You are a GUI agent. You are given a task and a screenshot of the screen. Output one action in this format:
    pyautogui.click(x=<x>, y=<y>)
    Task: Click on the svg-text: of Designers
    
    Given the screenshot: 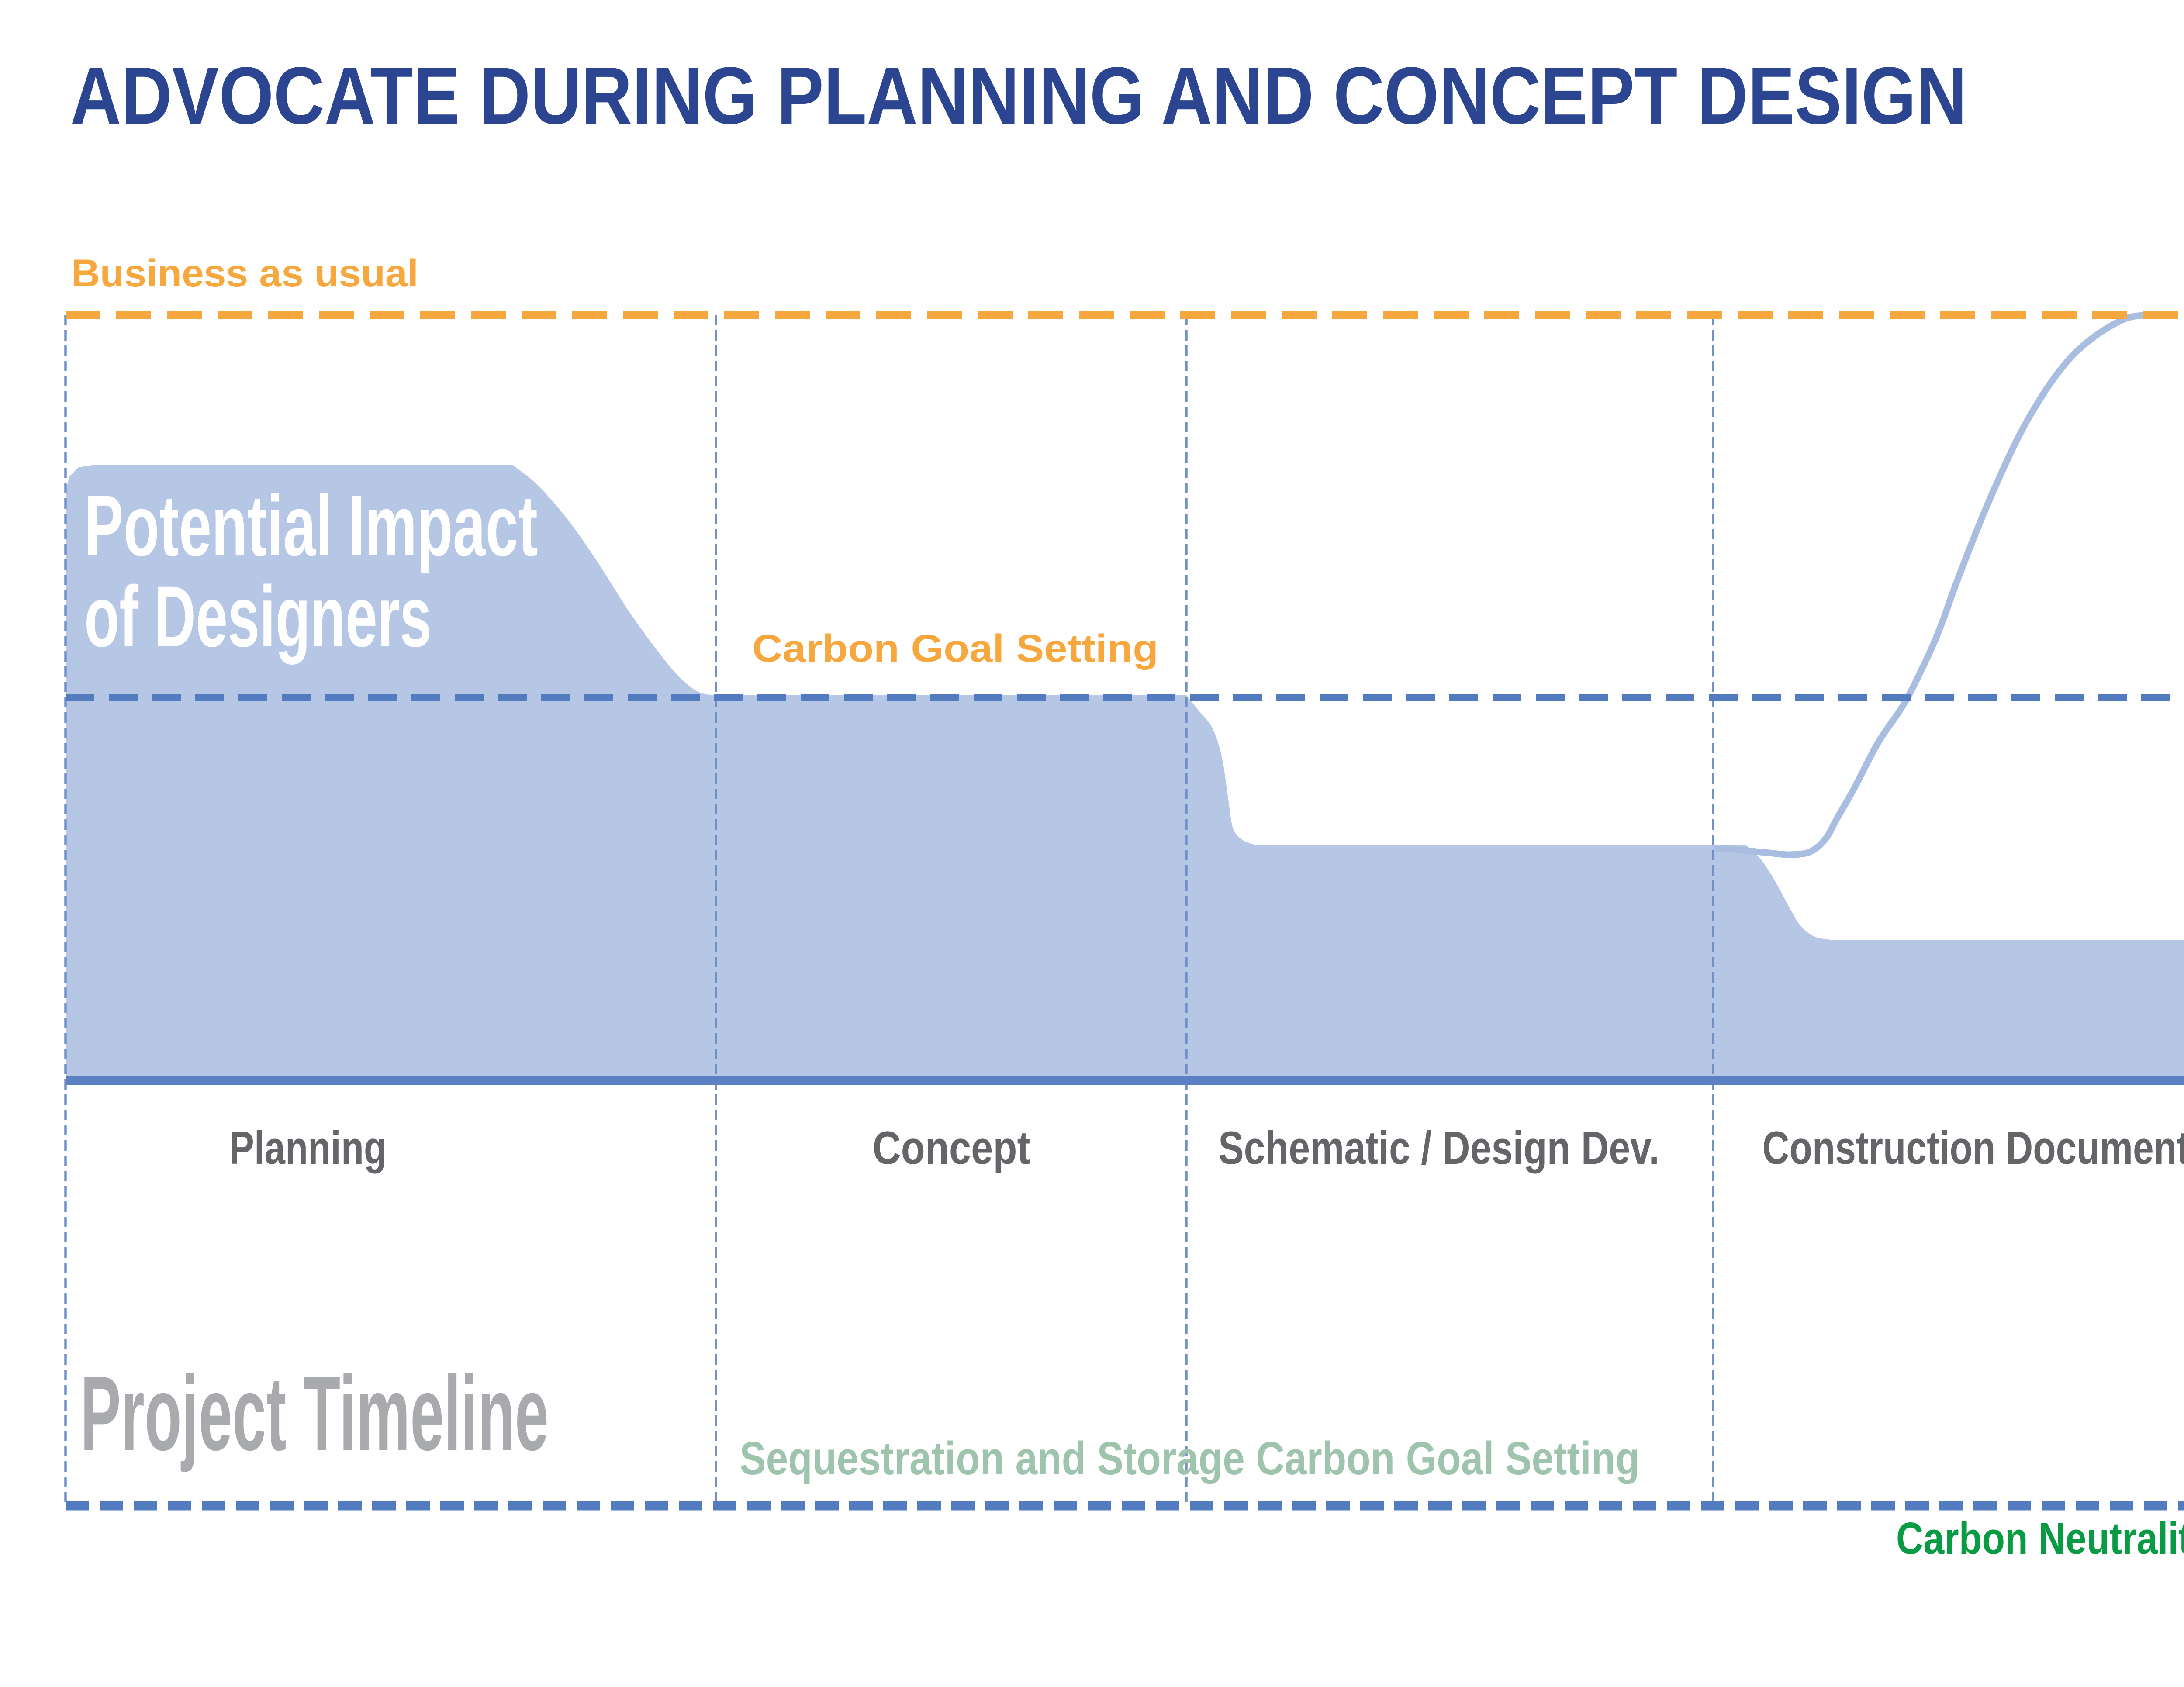 What is the action you would take?
    pyautogui.click(x=258, y=616)
    